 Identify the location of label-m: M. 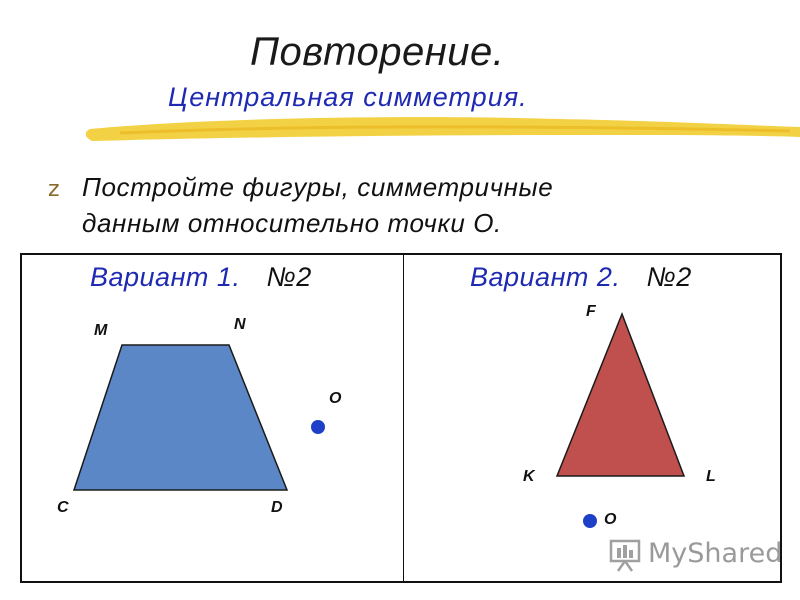
(101, 330).